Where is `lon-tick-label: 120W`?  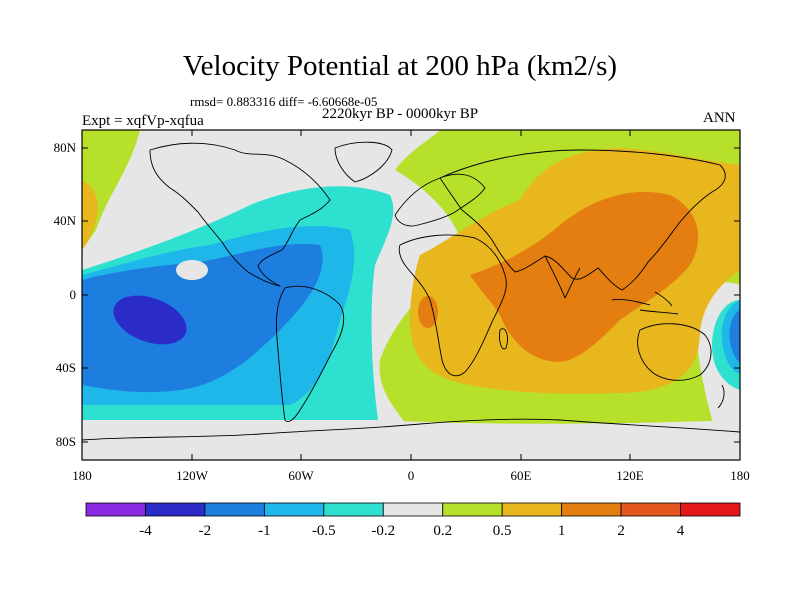 lon-tick-label: 120W is located at coordinates (192, 475).